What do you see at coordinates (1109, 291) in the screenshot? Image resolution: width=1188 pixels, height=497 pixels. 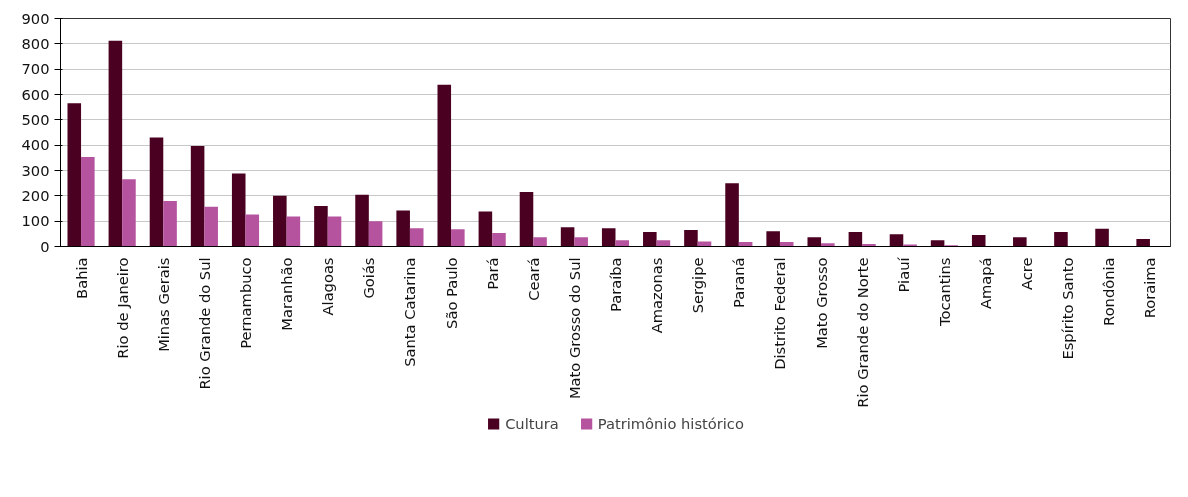 I see `x-tick-label: Rondônia` at bounding box center [1109, 291].